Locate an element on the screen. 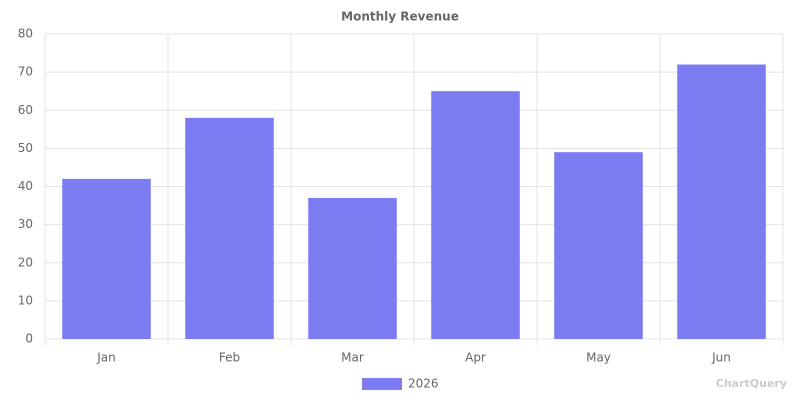  x-tick-label: Feb is located at coordinates (229, 358).